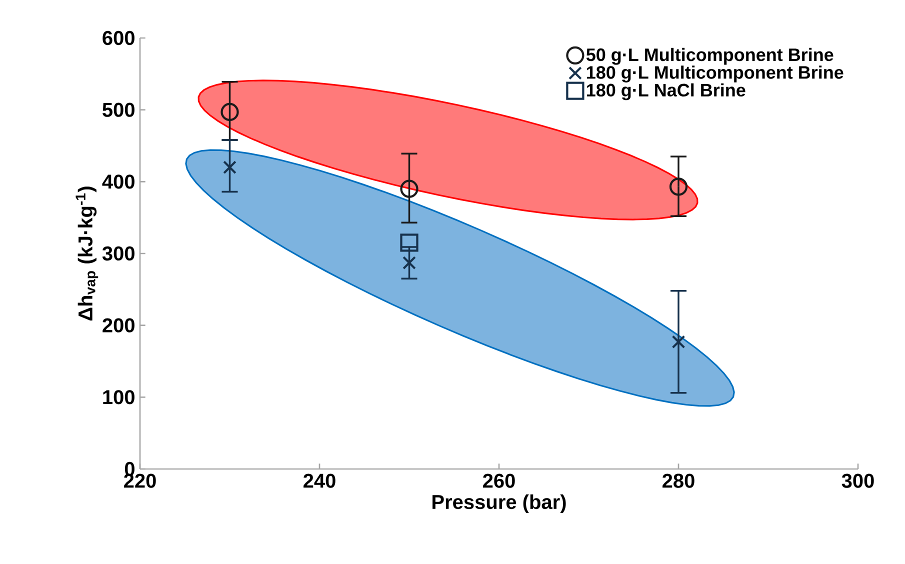  Describe the element at coordinates (118, 38) in the screenshot. I see `y-tick-label: 600` at that location.